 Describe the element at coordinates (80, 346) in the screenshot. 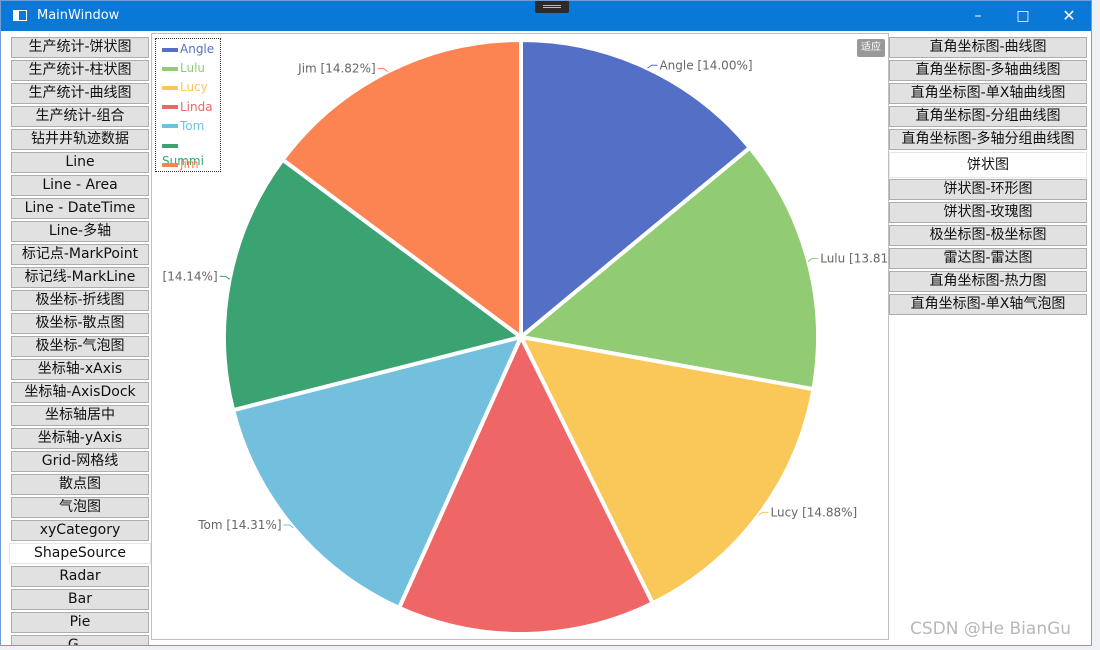

I see `left-nav-button: 极坐标-气泡图` at that location.